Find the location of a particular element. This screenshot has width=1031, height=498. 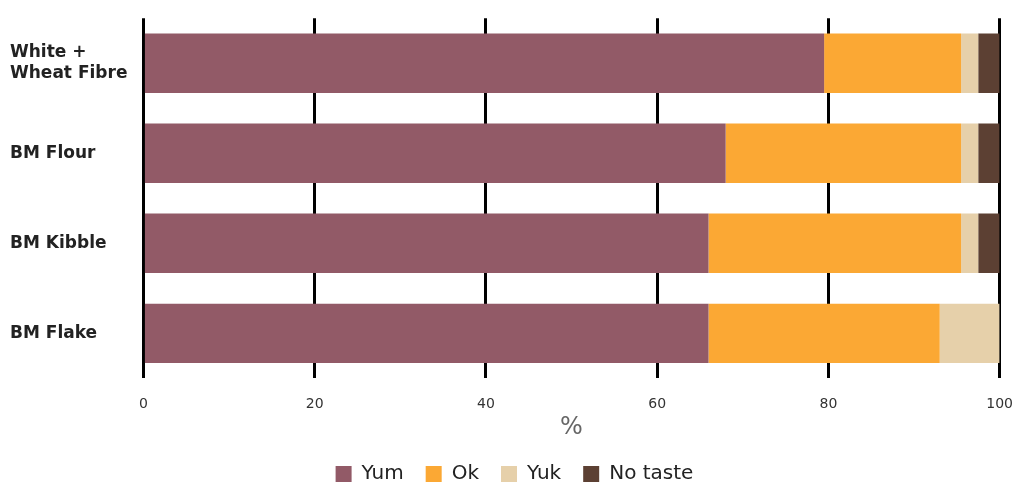

y-tick-label: BM Flour is located at coordinates (53, 151).